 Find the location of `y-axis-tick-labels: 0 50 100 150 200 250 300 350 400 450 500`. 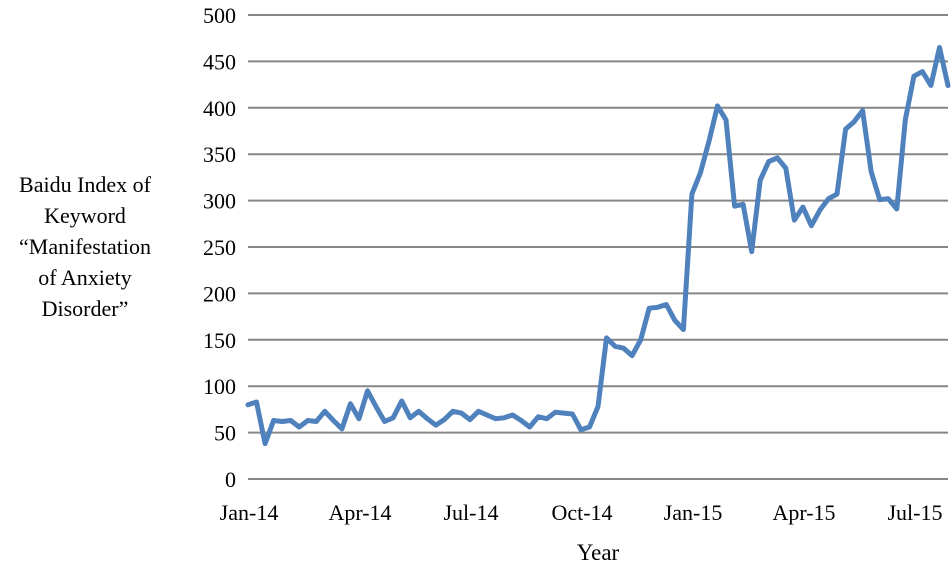

y-axis-tick-labels: 0 50 100 150 200 250 300 350 400 450 500 is located at coordinates (219, 247).